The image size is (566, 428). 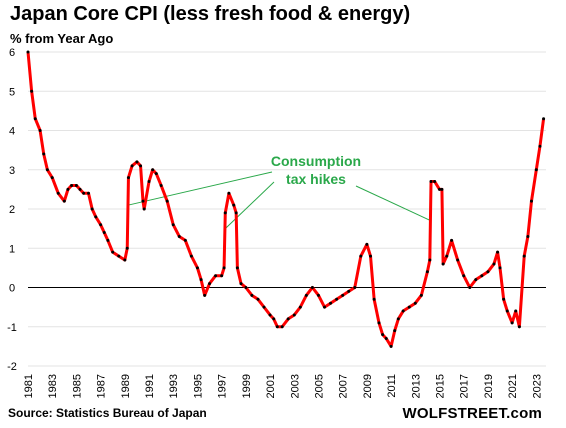 What do you see at coordinates (62, 38) in the screenshot?
I see `y-axis-label: % from Year Ago` at bounding box center [62, 38].